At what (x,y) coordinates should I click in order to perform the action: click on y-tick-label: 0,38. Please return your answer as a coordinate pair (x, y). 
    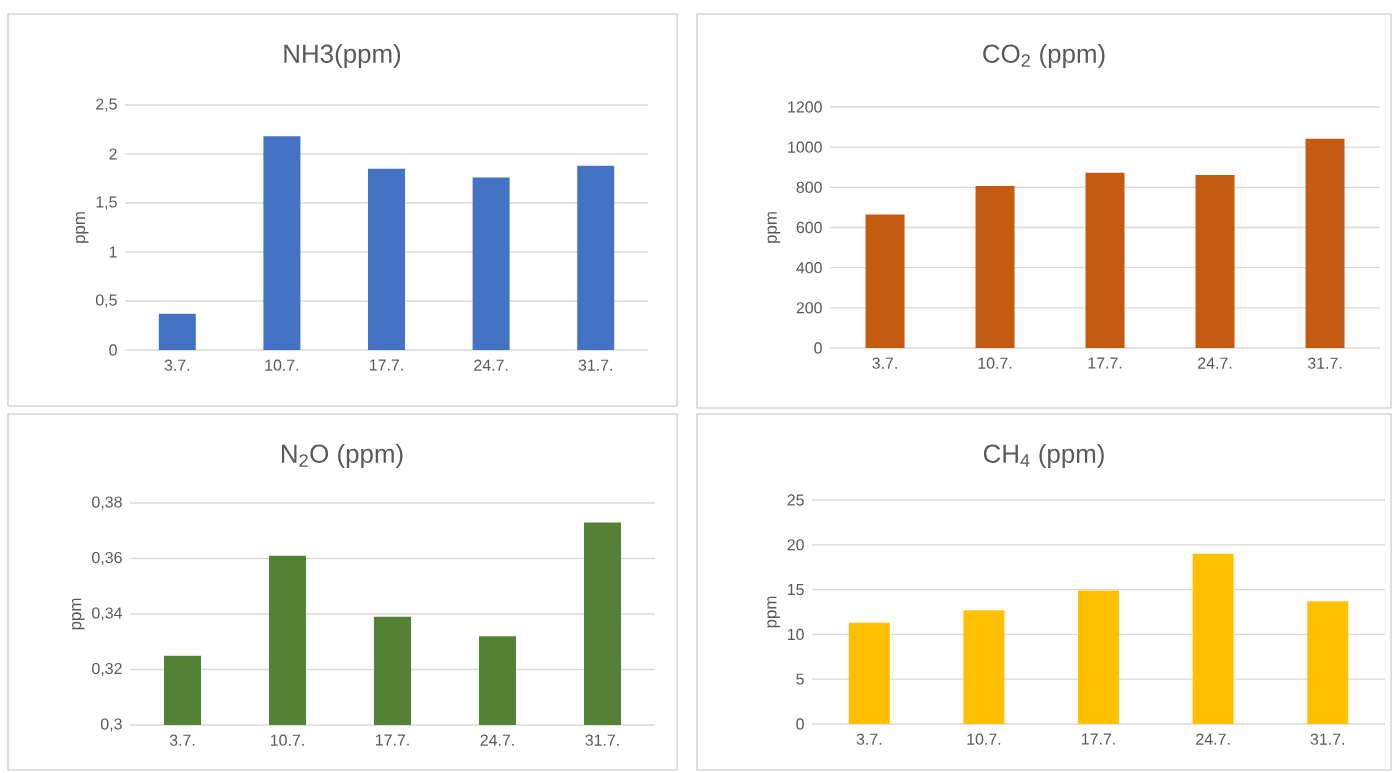
    Looking at the image, I should click on (107, 503).